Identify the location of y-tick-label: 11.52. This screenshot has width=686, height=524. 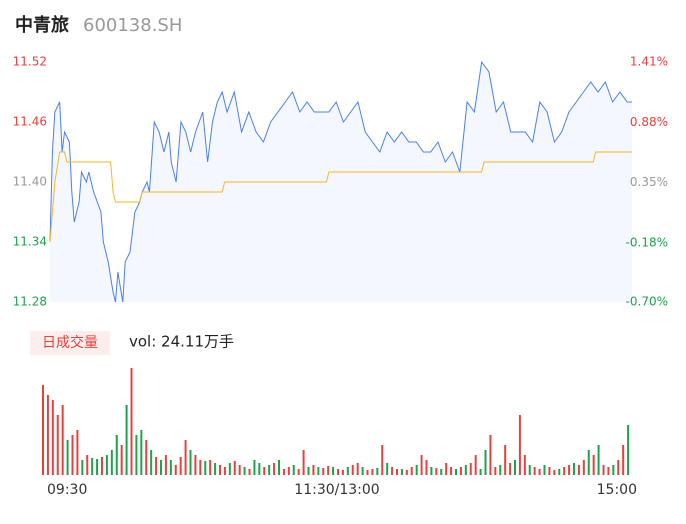
(30, 62).